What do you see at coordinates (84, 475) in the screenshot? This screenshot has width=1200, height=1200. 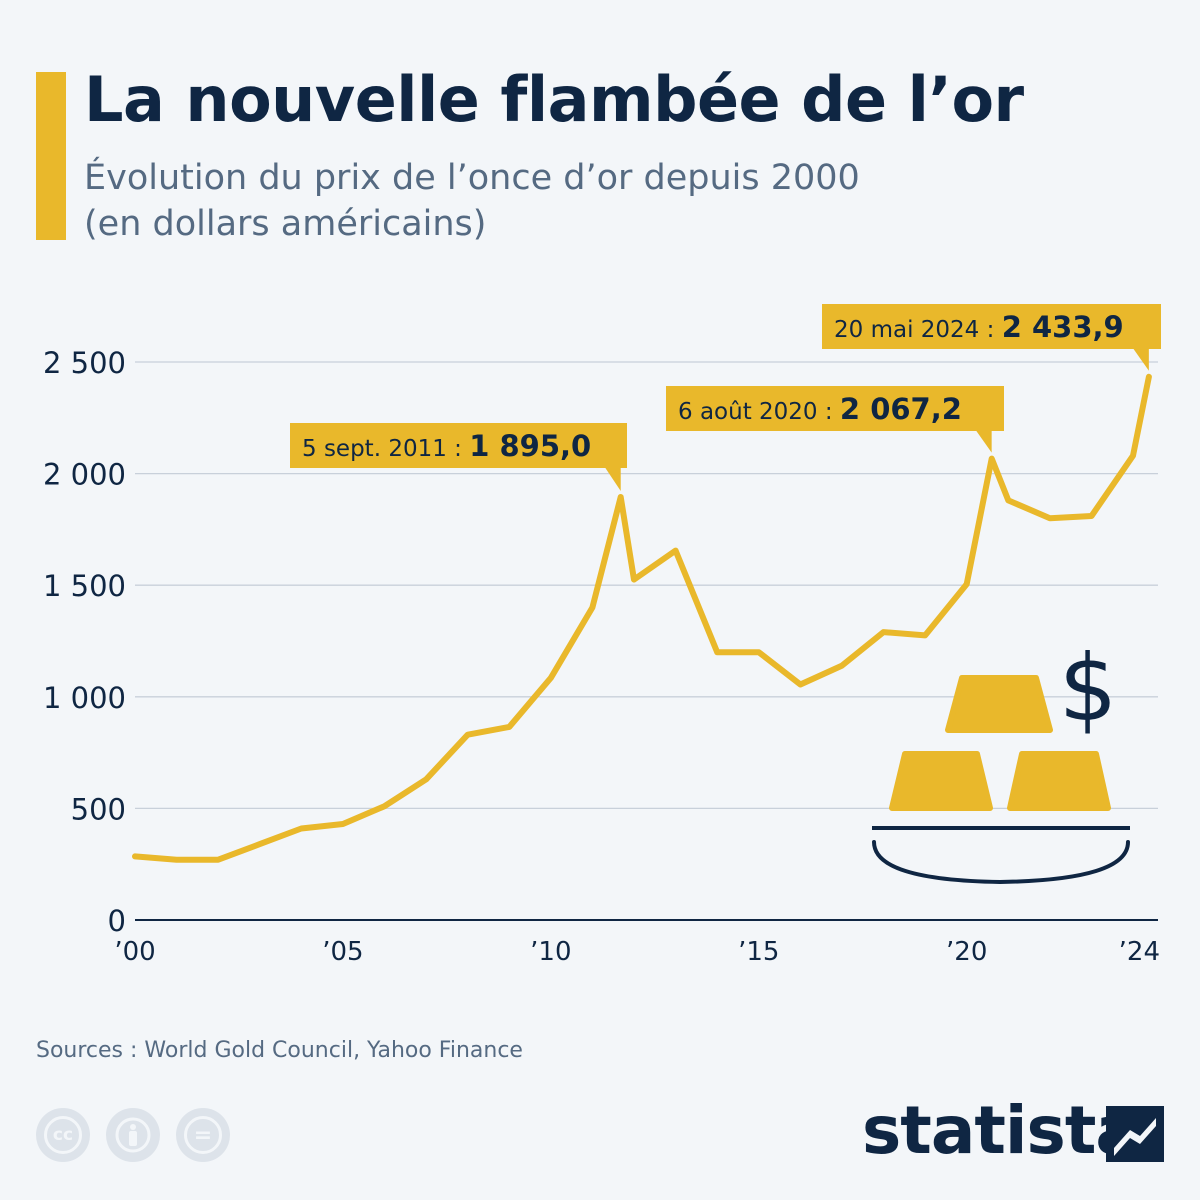 I see `y-tick-label: 2 000` at bounding box center [84, 475].